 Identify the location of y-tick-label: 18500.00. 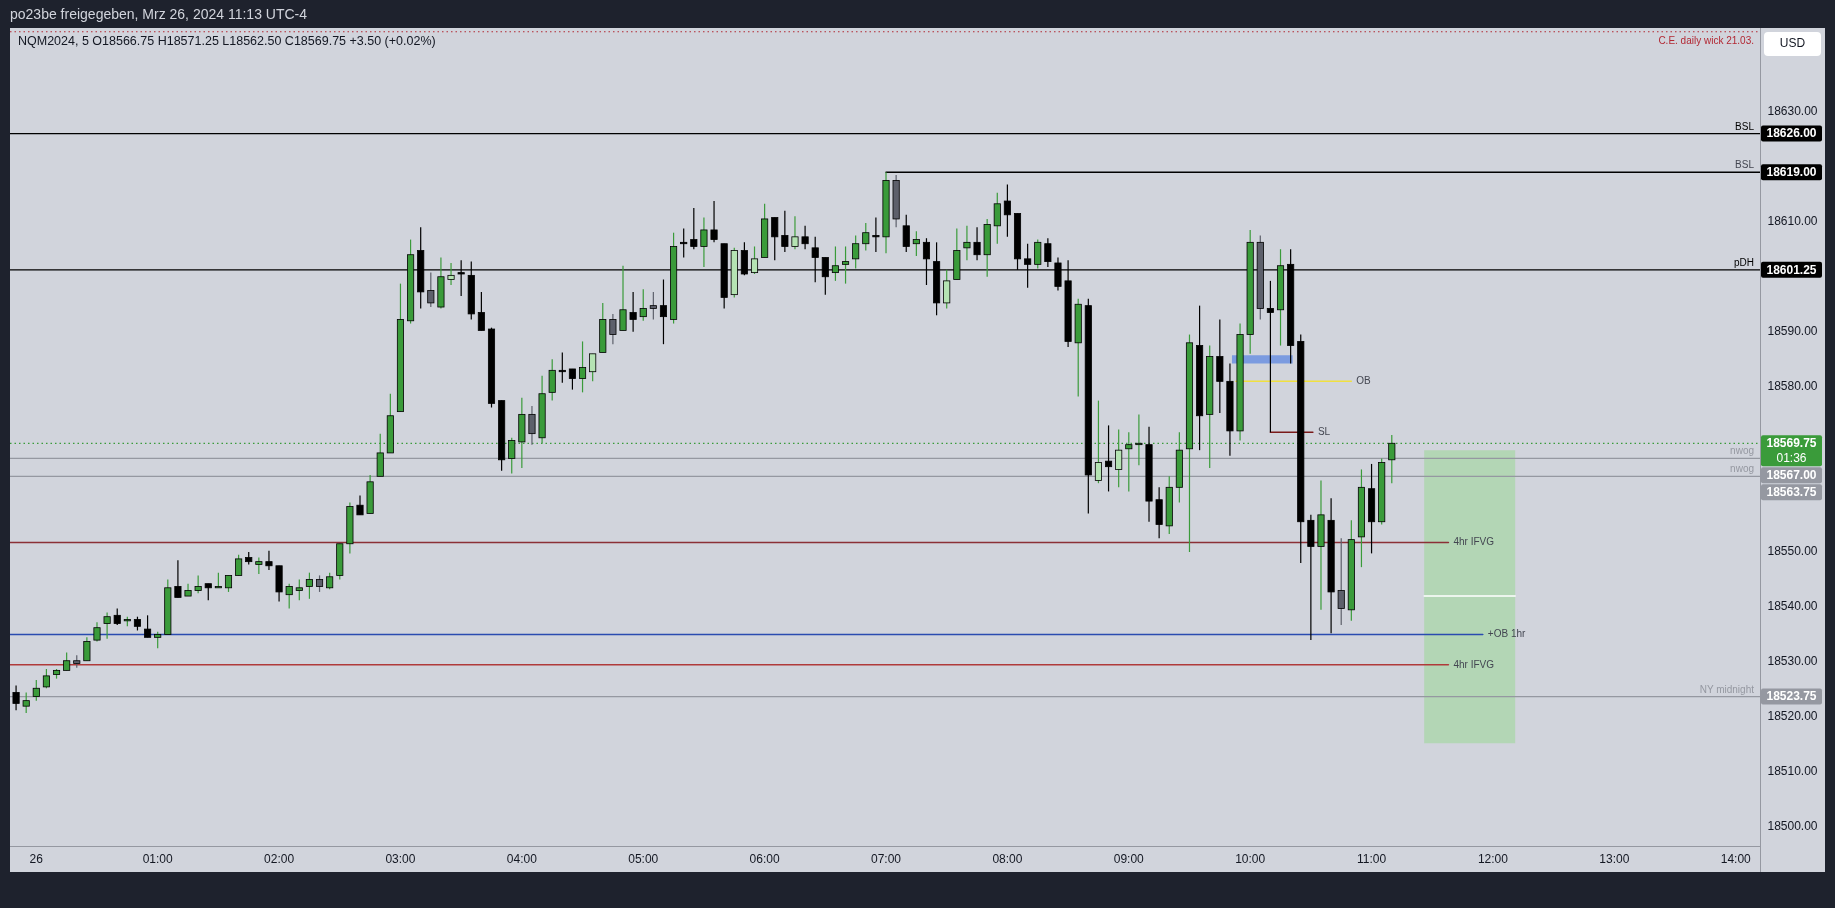
(1792, 826).